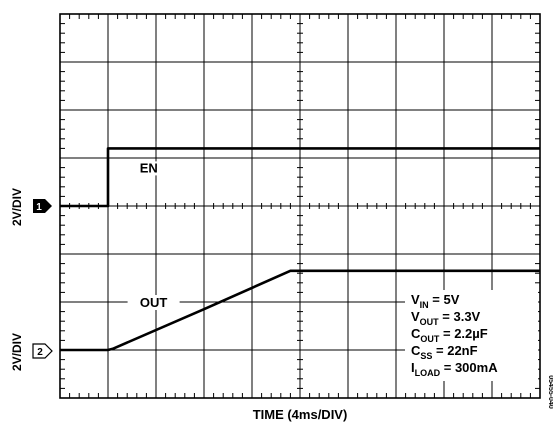 The width and height of the screenshot is (553, 427). I want to click on channel-1-scale-label: 2V/DIV, so click(17, 207).